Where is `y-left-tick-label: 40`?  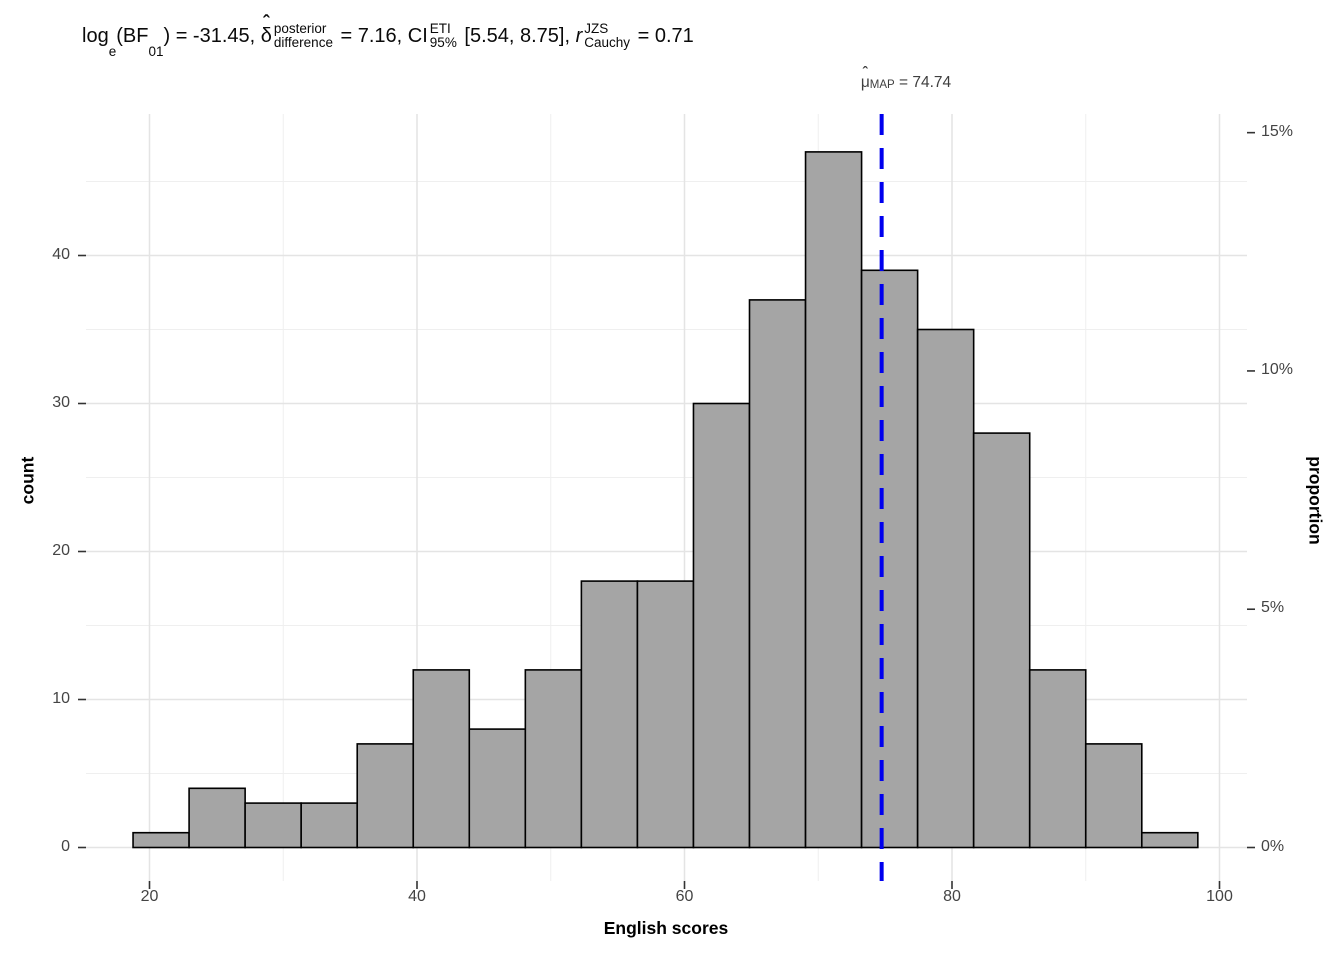 y-left-tick-label: 40 is located at coordinates (61, 254).